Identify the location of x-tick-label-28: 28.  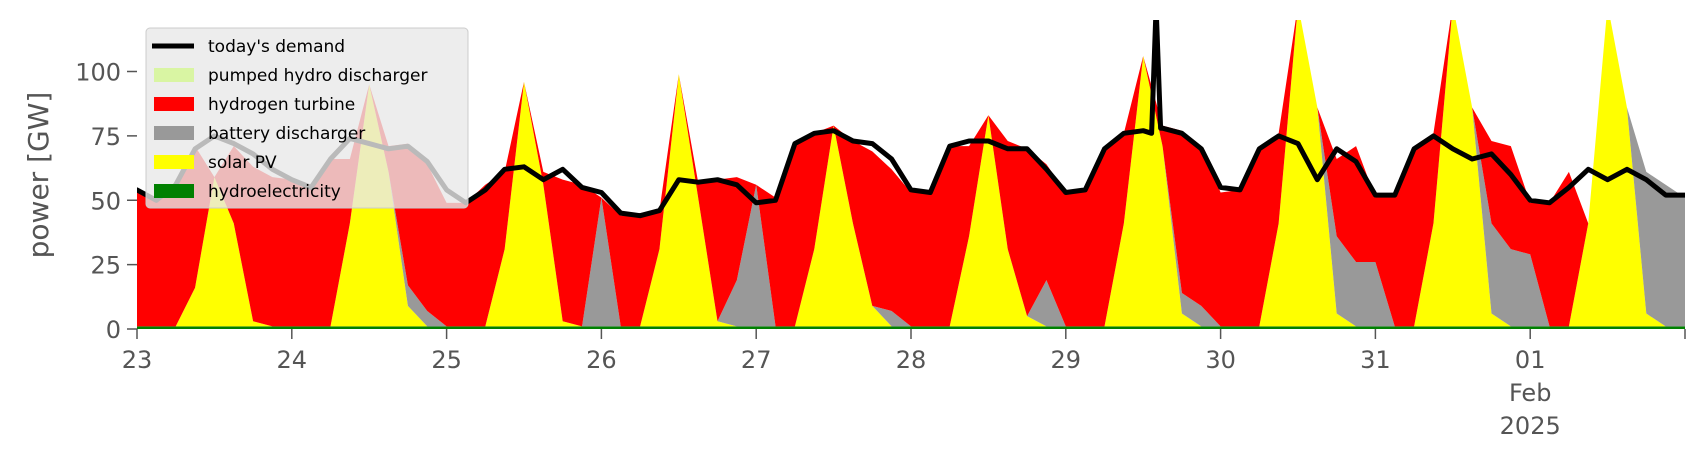
(911, 360).